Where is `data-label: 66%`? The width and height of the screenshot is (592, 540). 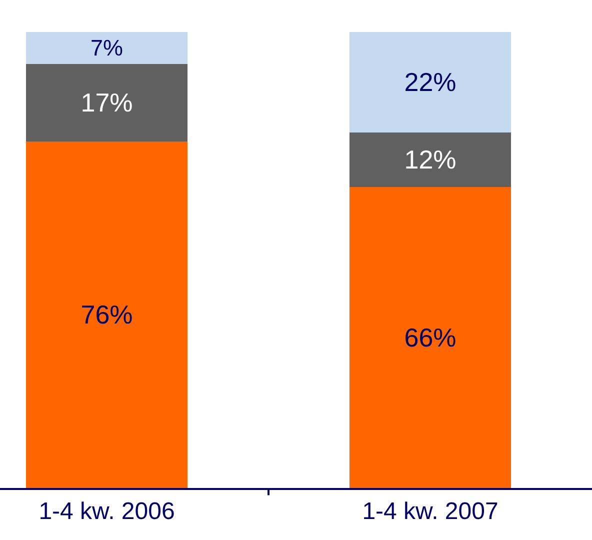 data-label: 66% is located at coordinates (430, 337).